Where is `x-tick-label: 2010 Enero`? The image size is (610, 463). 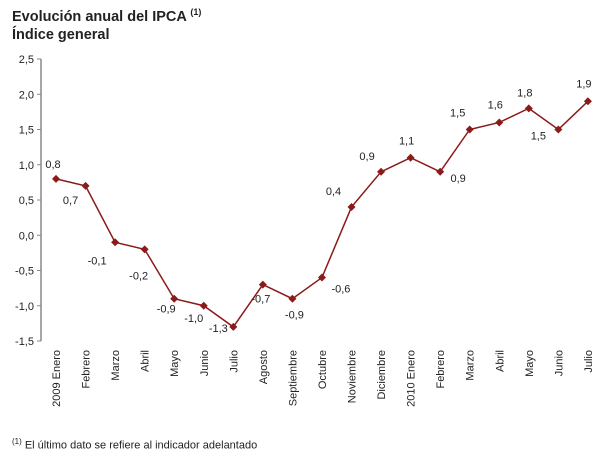
x-tick-label: 2010 Enero is located at coordinates (412, 378).